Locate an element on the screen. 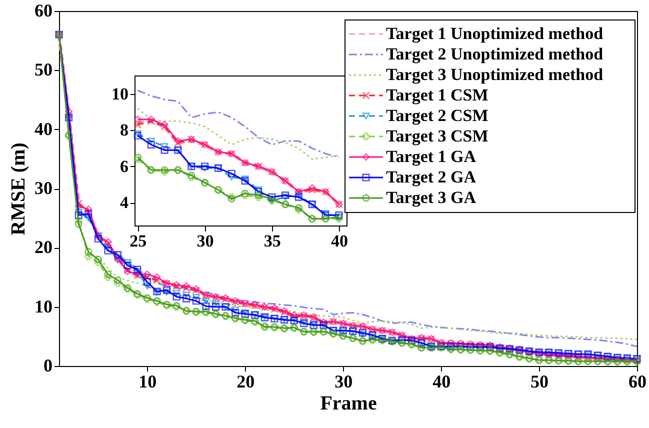 This screenshot has height=428, width=649. legend-label: Target 2 GA is located at coordinates (431, 177).